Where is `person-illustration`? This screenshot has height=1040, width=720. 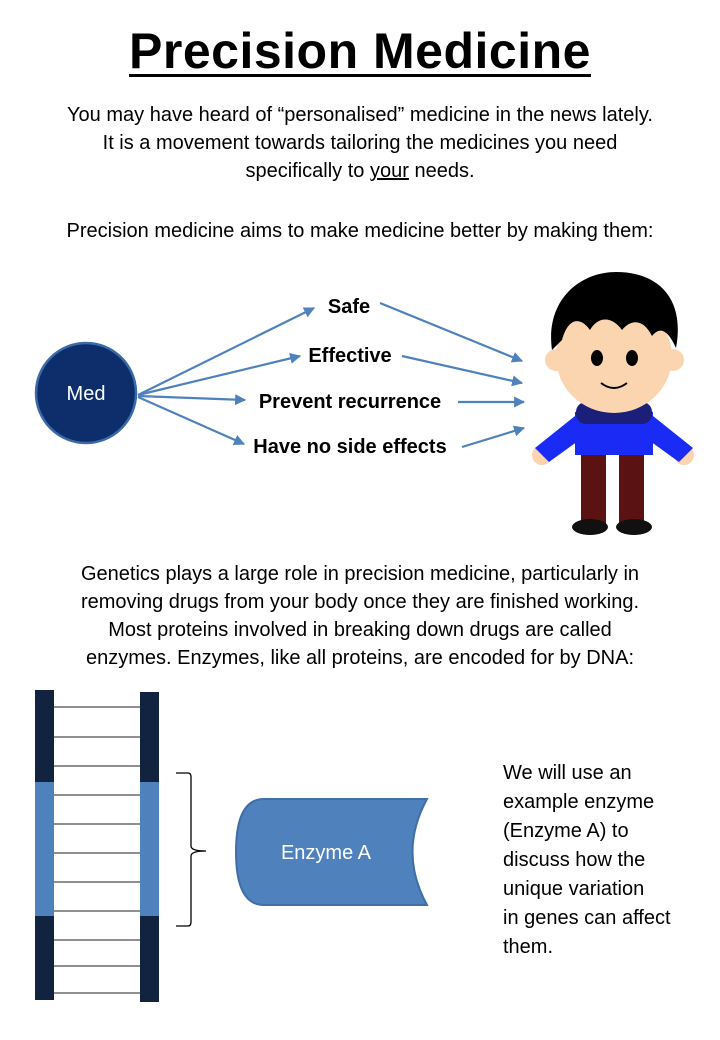 person-illustration is located at coordinates (613, 403).